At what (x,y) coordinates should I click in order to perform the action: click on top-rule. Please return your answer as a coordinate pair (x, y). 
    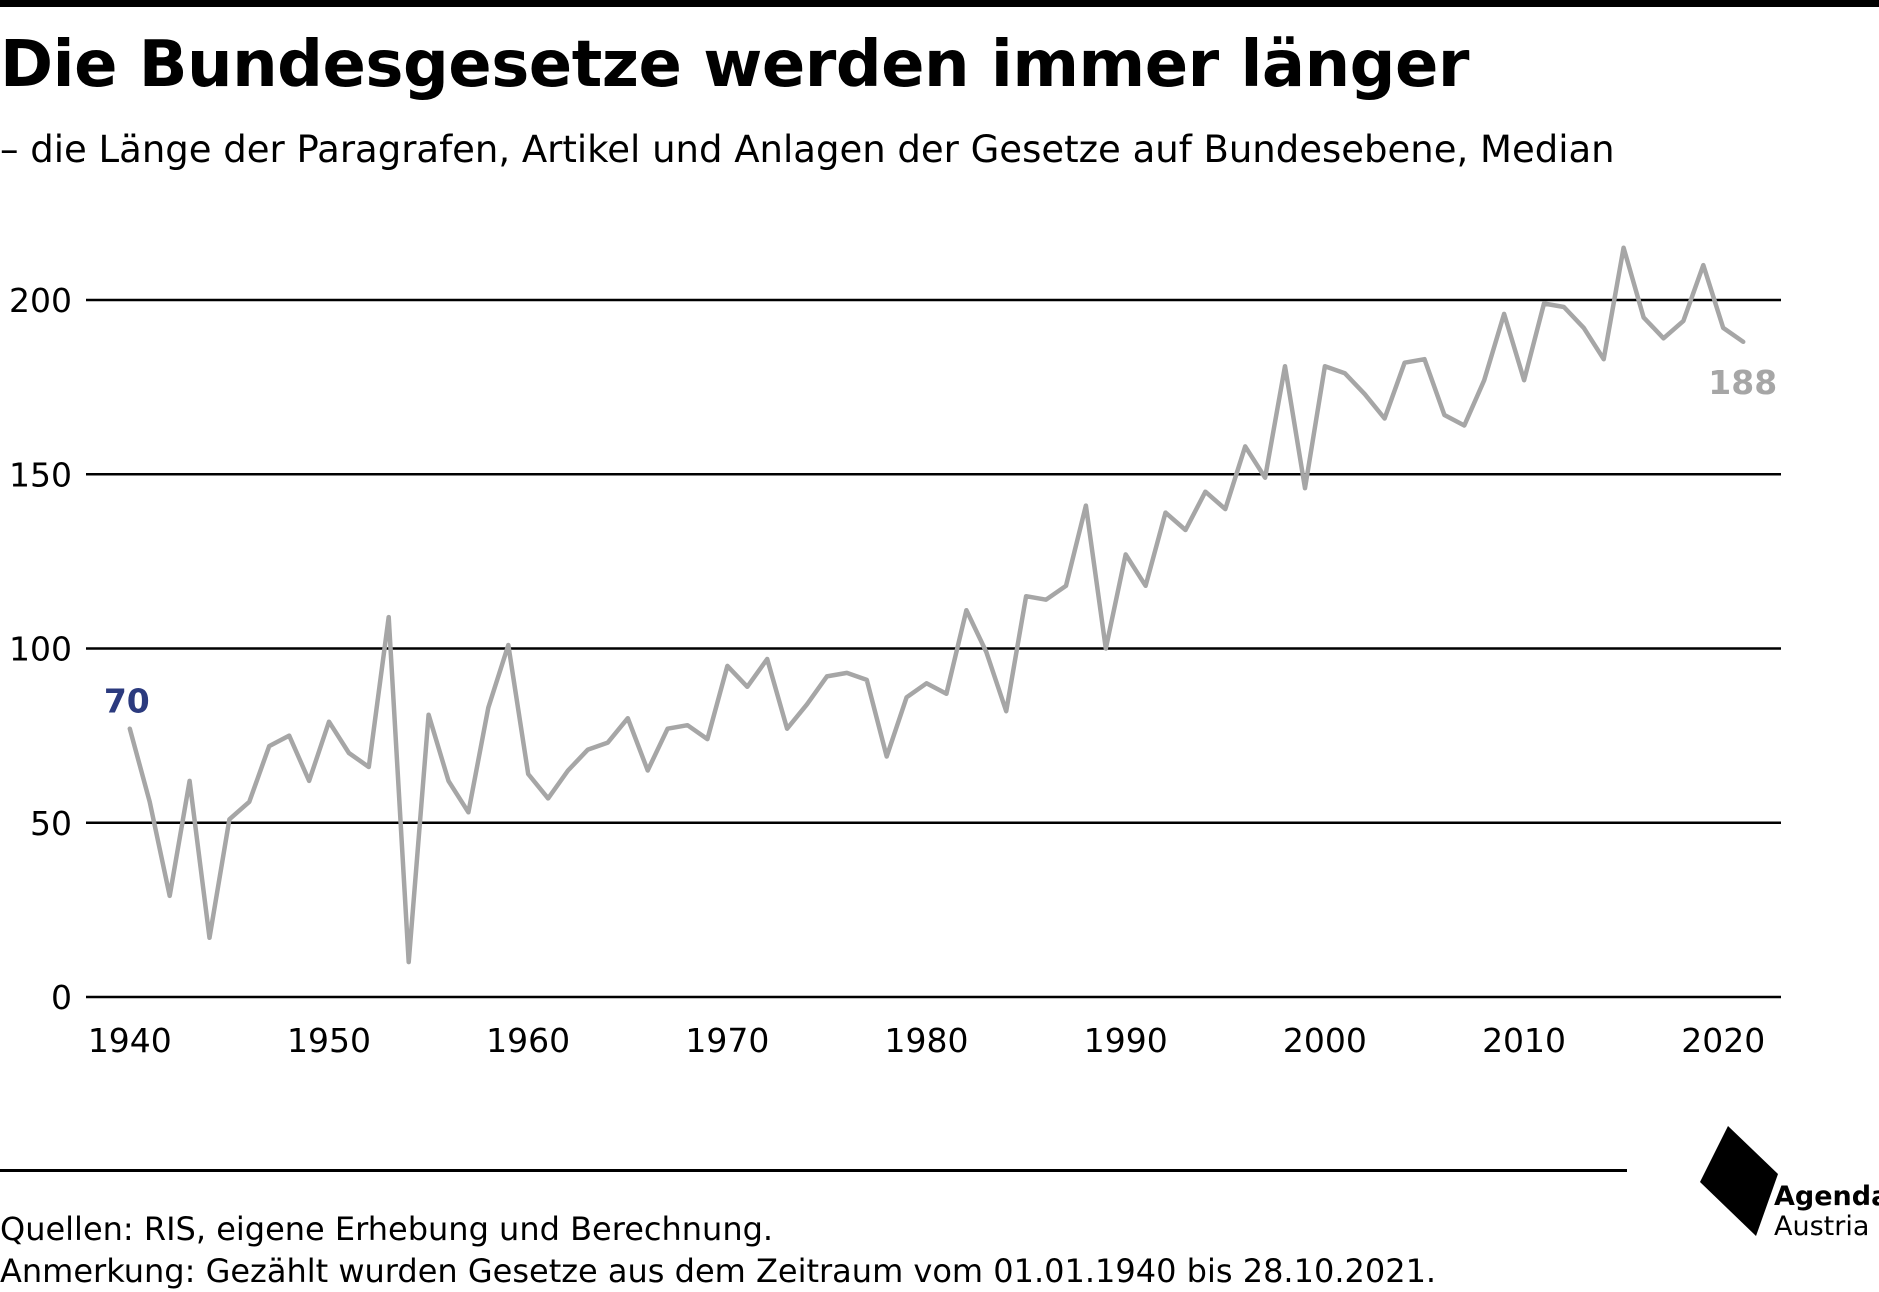
    Looking at the image, I should click on (939, 3).